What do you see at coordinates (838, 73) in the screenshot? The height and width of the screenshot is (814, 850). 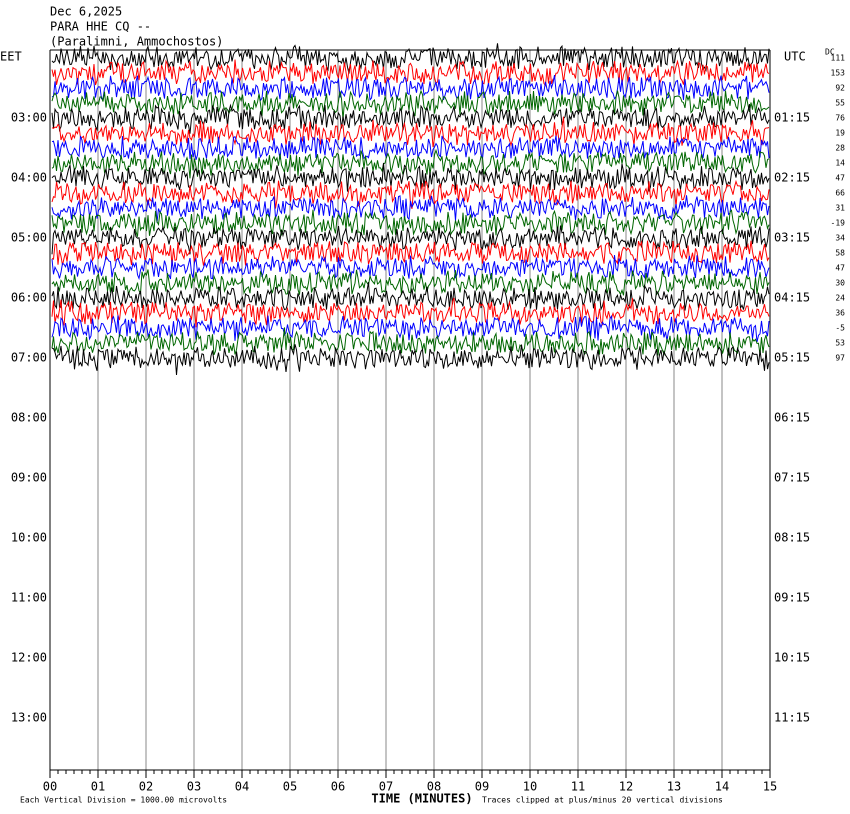 I see `dc-value: 153` at bounding box center [838, 73].